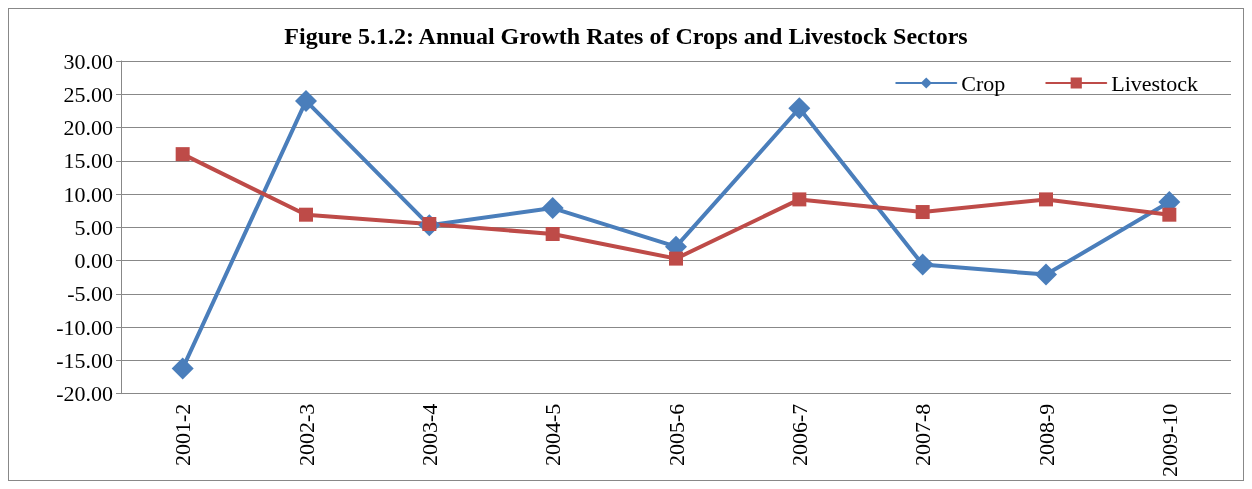 This screenshot has width=1252, height=489. I want to click on y-tick-label: 0.00, so click(93, 261).